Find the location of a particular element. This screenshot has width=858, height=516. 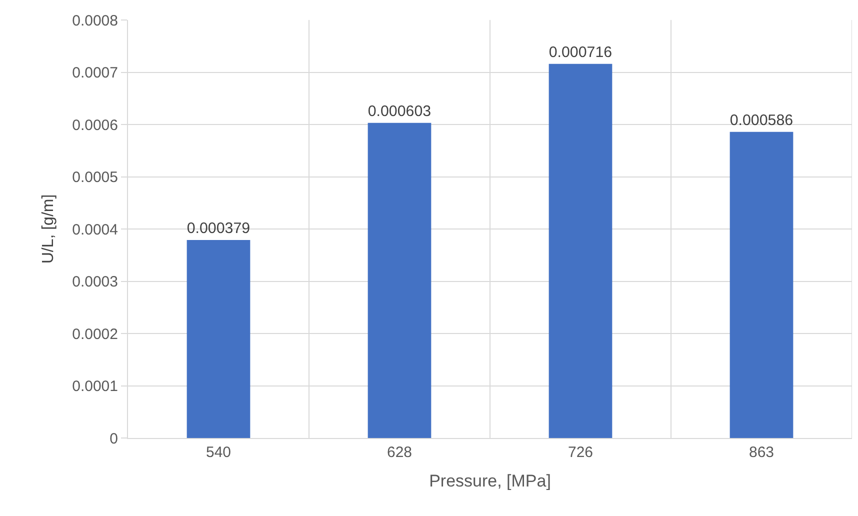

x-axis-title: Pressure, [MPa] is located at coordinates (490, 480).